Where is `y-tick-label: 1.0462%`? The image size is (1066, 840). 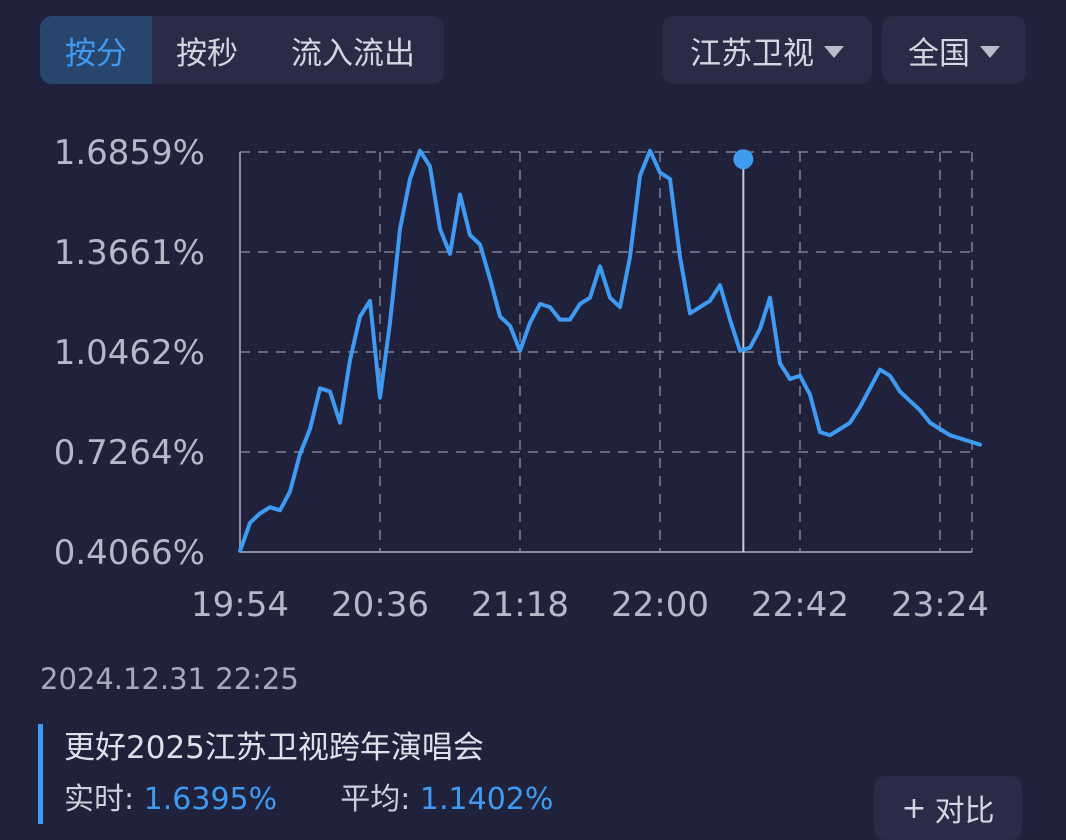 y-tick-label: 1.0462% is located at coordinates (129, 353).